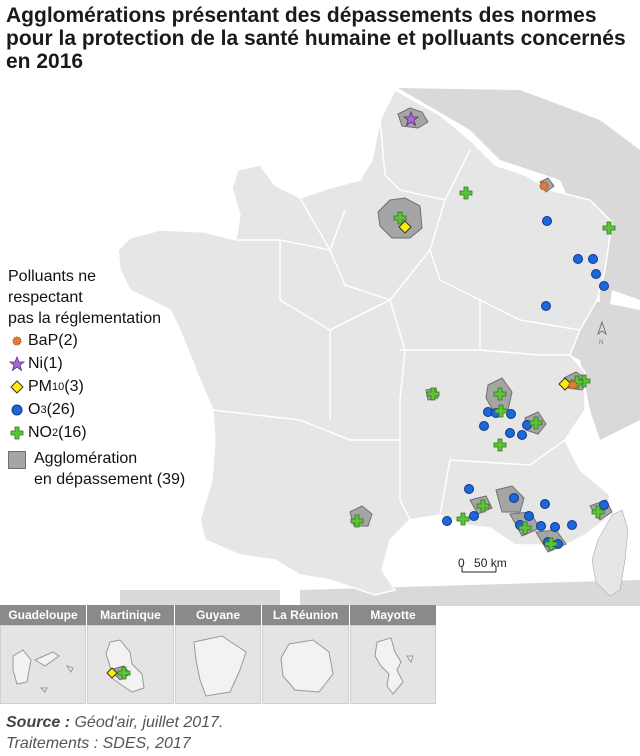 The width and height of the screenshot is (640, 756). I want to click on inset-guyane: Guyane, so click(218, 655).